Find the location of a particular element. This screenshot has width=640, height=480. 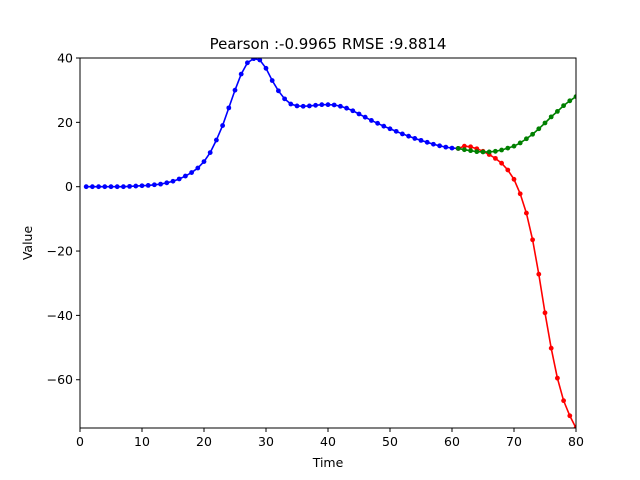

x-tick-label: 70 is located at coordinates (514, 441).